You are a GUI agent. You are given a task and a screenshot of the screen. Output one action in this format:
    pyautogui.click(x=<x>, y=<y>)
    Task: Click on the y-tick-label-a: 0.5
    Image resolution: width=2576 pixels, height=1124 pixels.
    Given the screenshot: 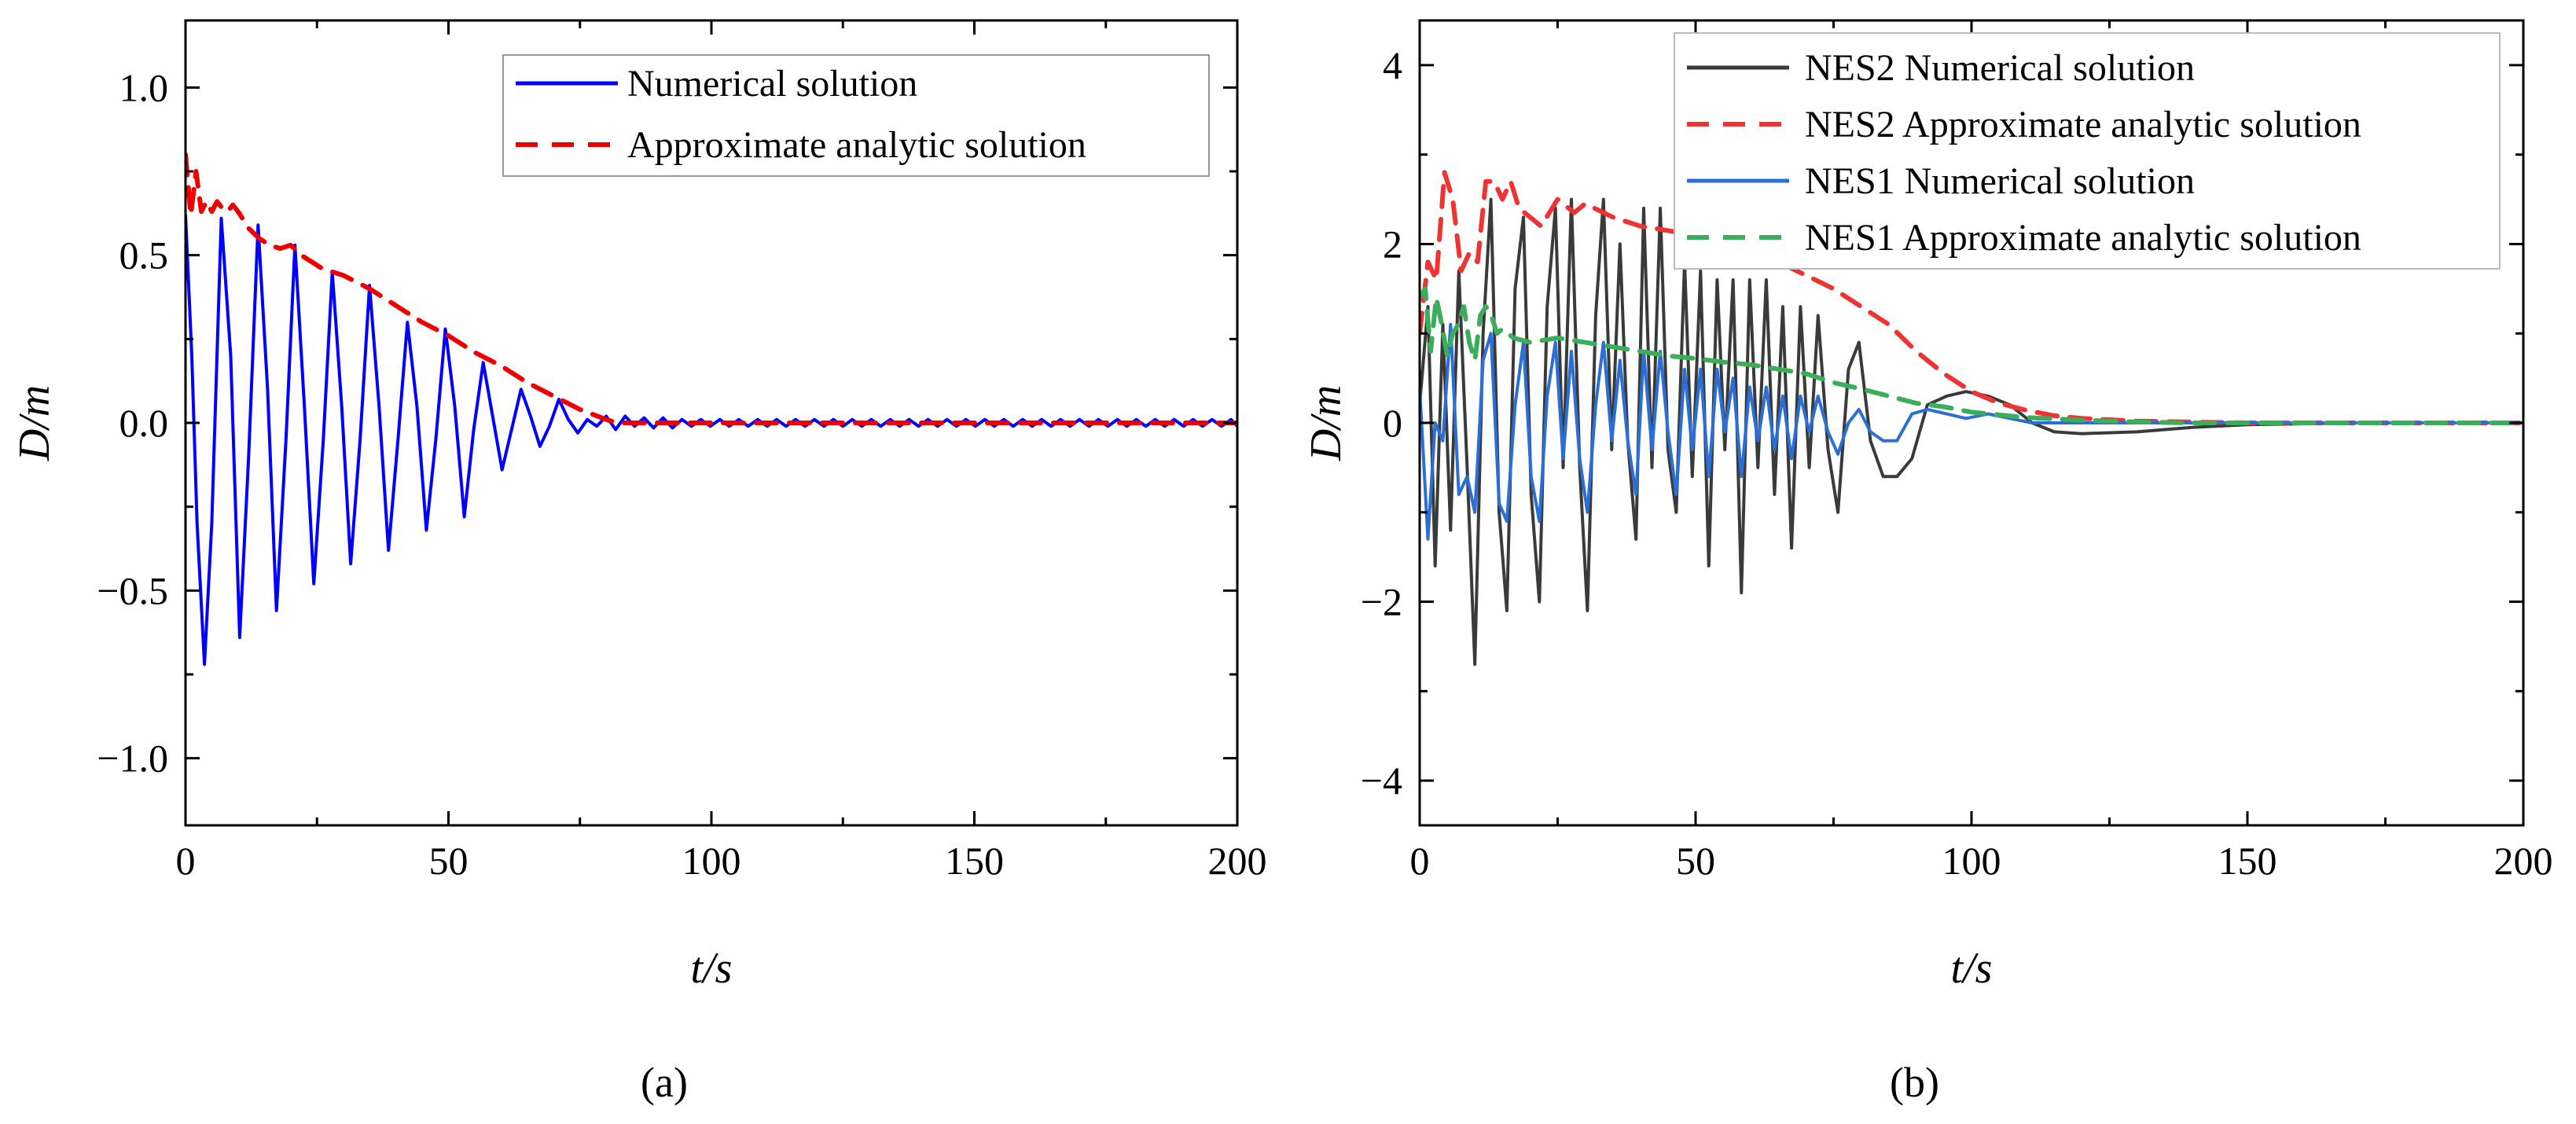 What is the action you would take?
    pyautogui.click(x=144, y=255)
    